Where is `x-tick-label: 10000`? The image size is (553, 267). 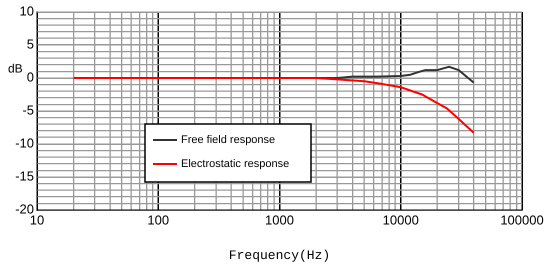
x-tick-label: 10000 is located at coordinates (400, 220).